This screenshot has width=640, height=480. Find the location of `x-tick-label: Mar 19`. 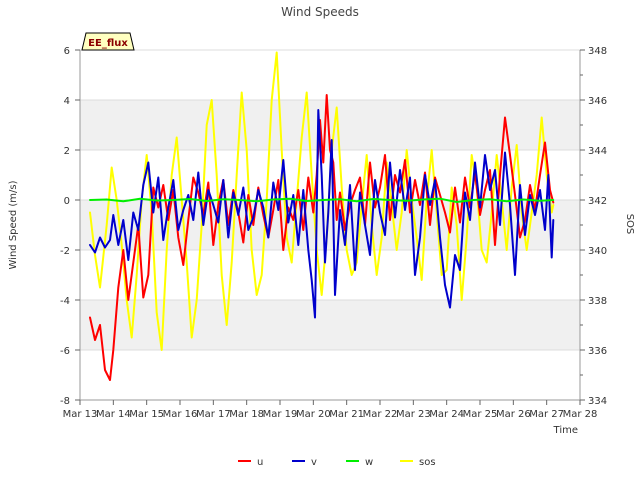

x-tick-label: Mar 19 is located at coordinates (280, 414).